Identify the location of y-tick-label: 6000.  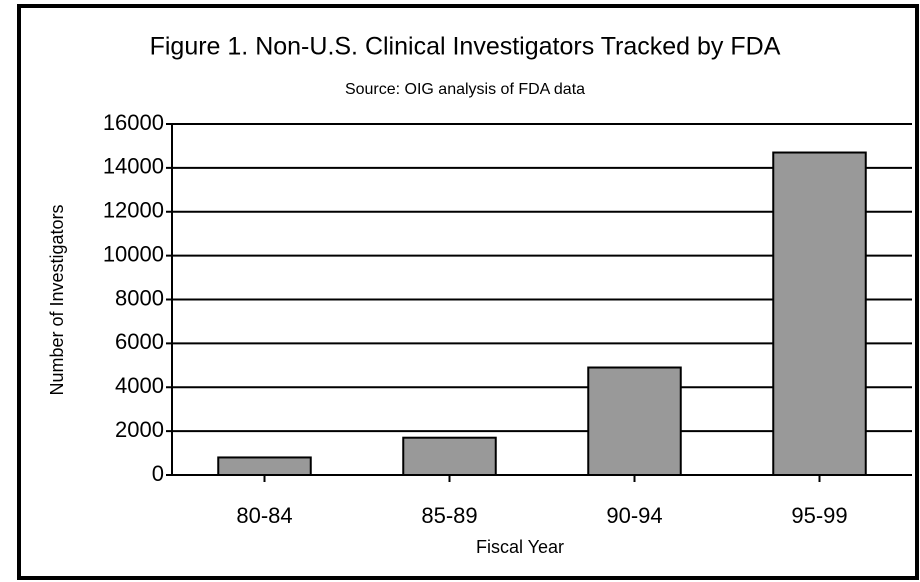
(139, 341).